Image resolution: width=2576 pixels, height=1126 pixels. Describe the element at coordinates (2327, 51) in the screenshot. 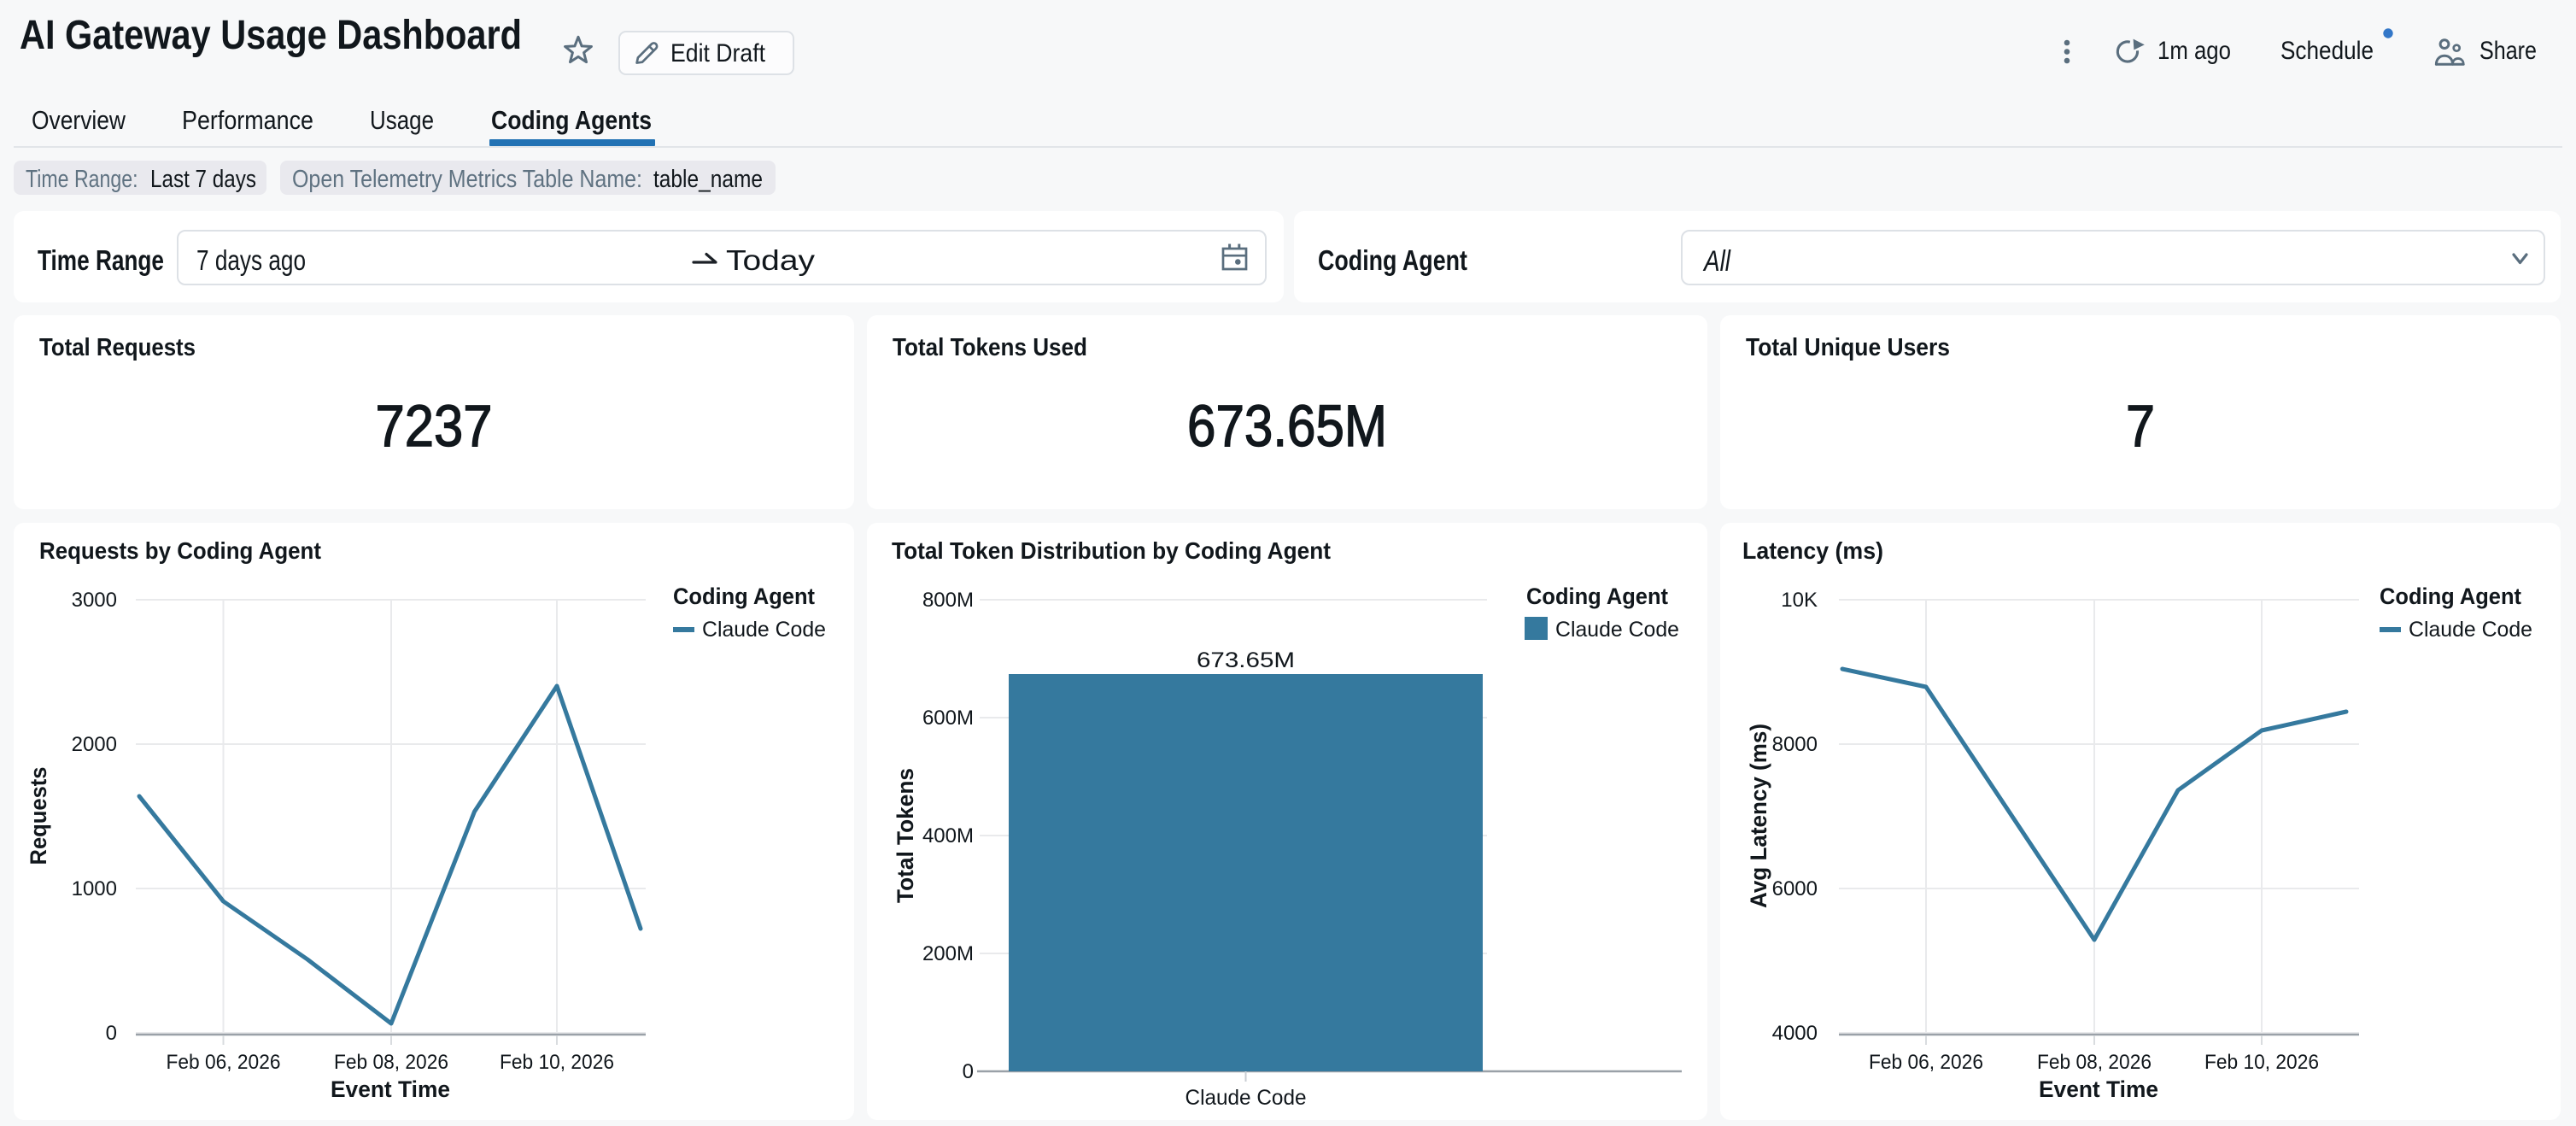

I see `svg-text: Schedule` at that location.